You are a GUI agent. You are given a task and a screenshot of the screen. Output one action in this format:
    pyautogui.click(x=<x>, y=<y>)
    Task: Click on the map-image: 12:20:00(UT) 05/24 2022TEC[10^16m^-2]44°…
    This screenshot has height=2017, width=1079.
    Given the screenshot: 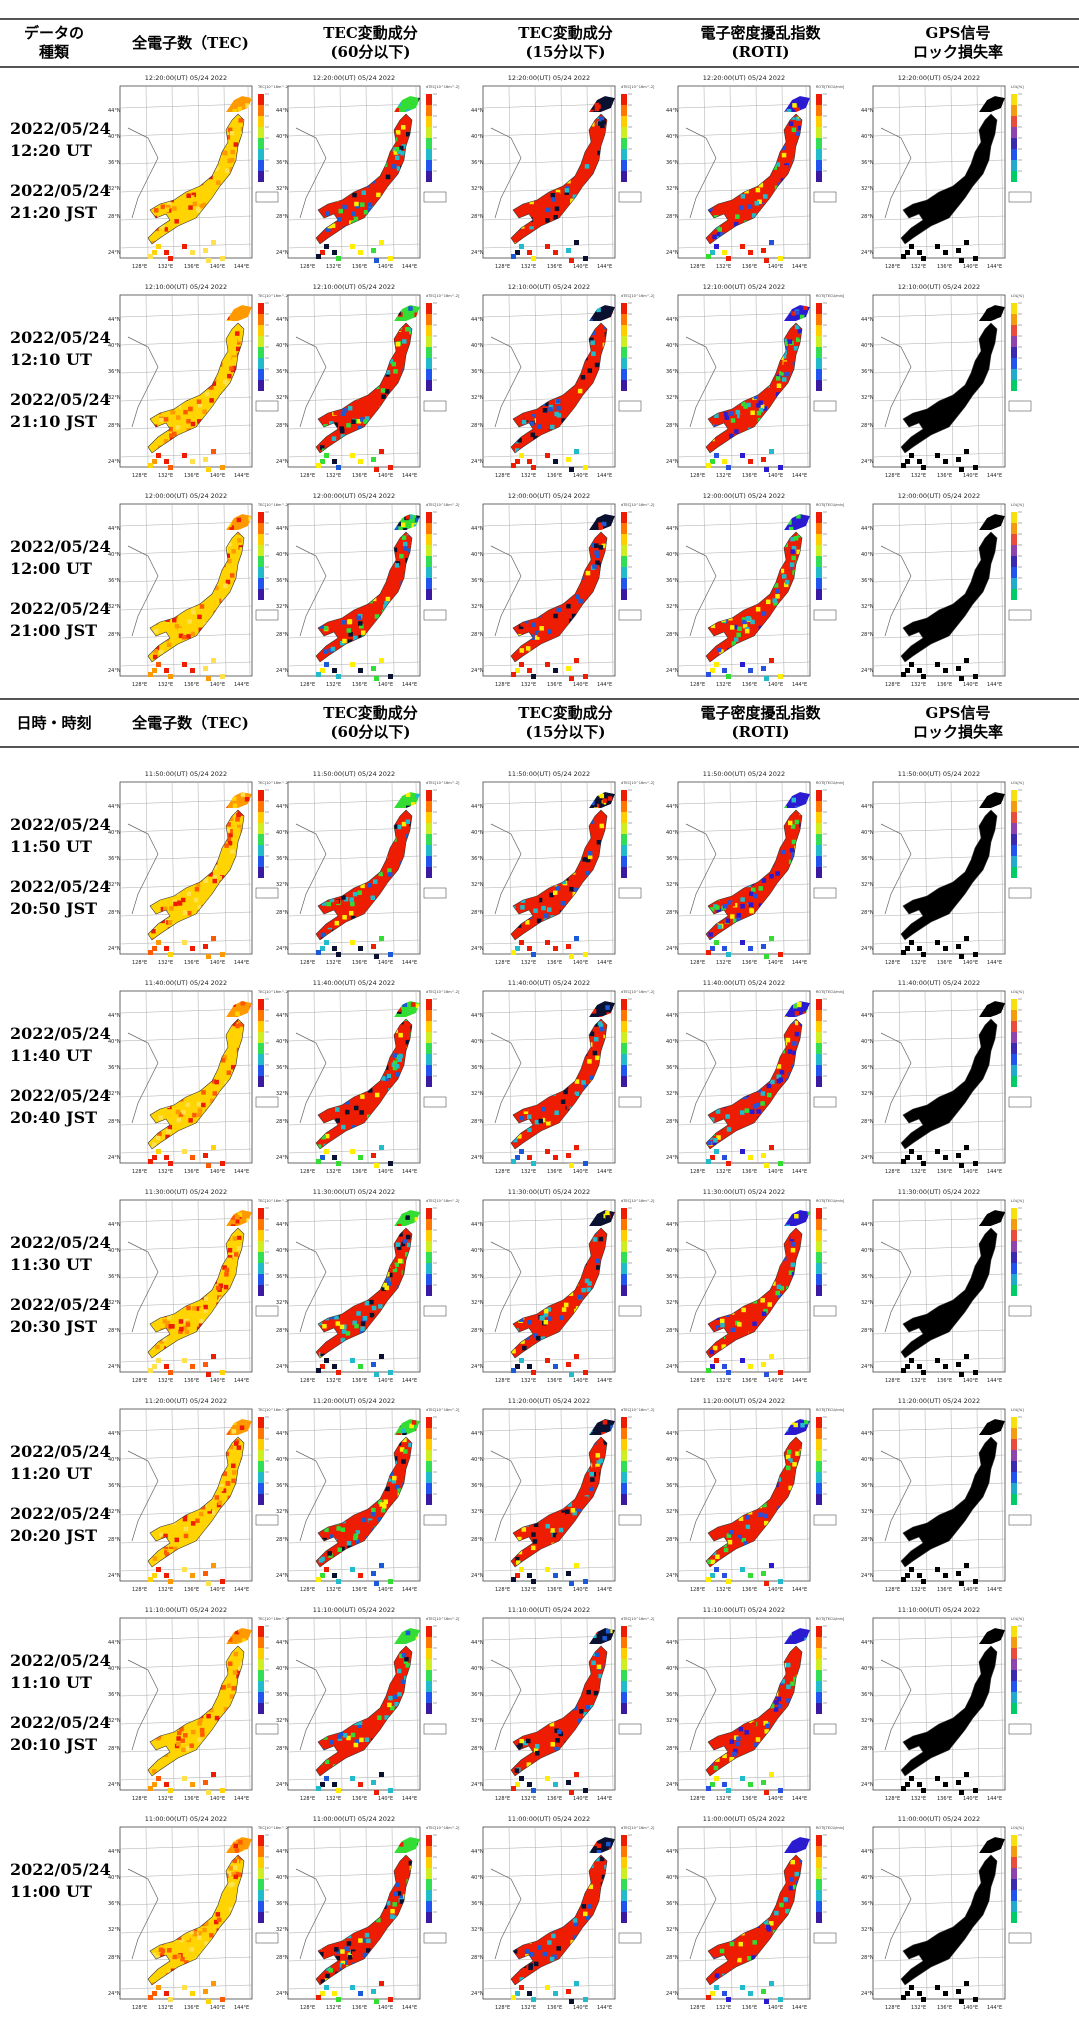 What is the action you would take?
    pyautogui.click(x=200, y=172)
    